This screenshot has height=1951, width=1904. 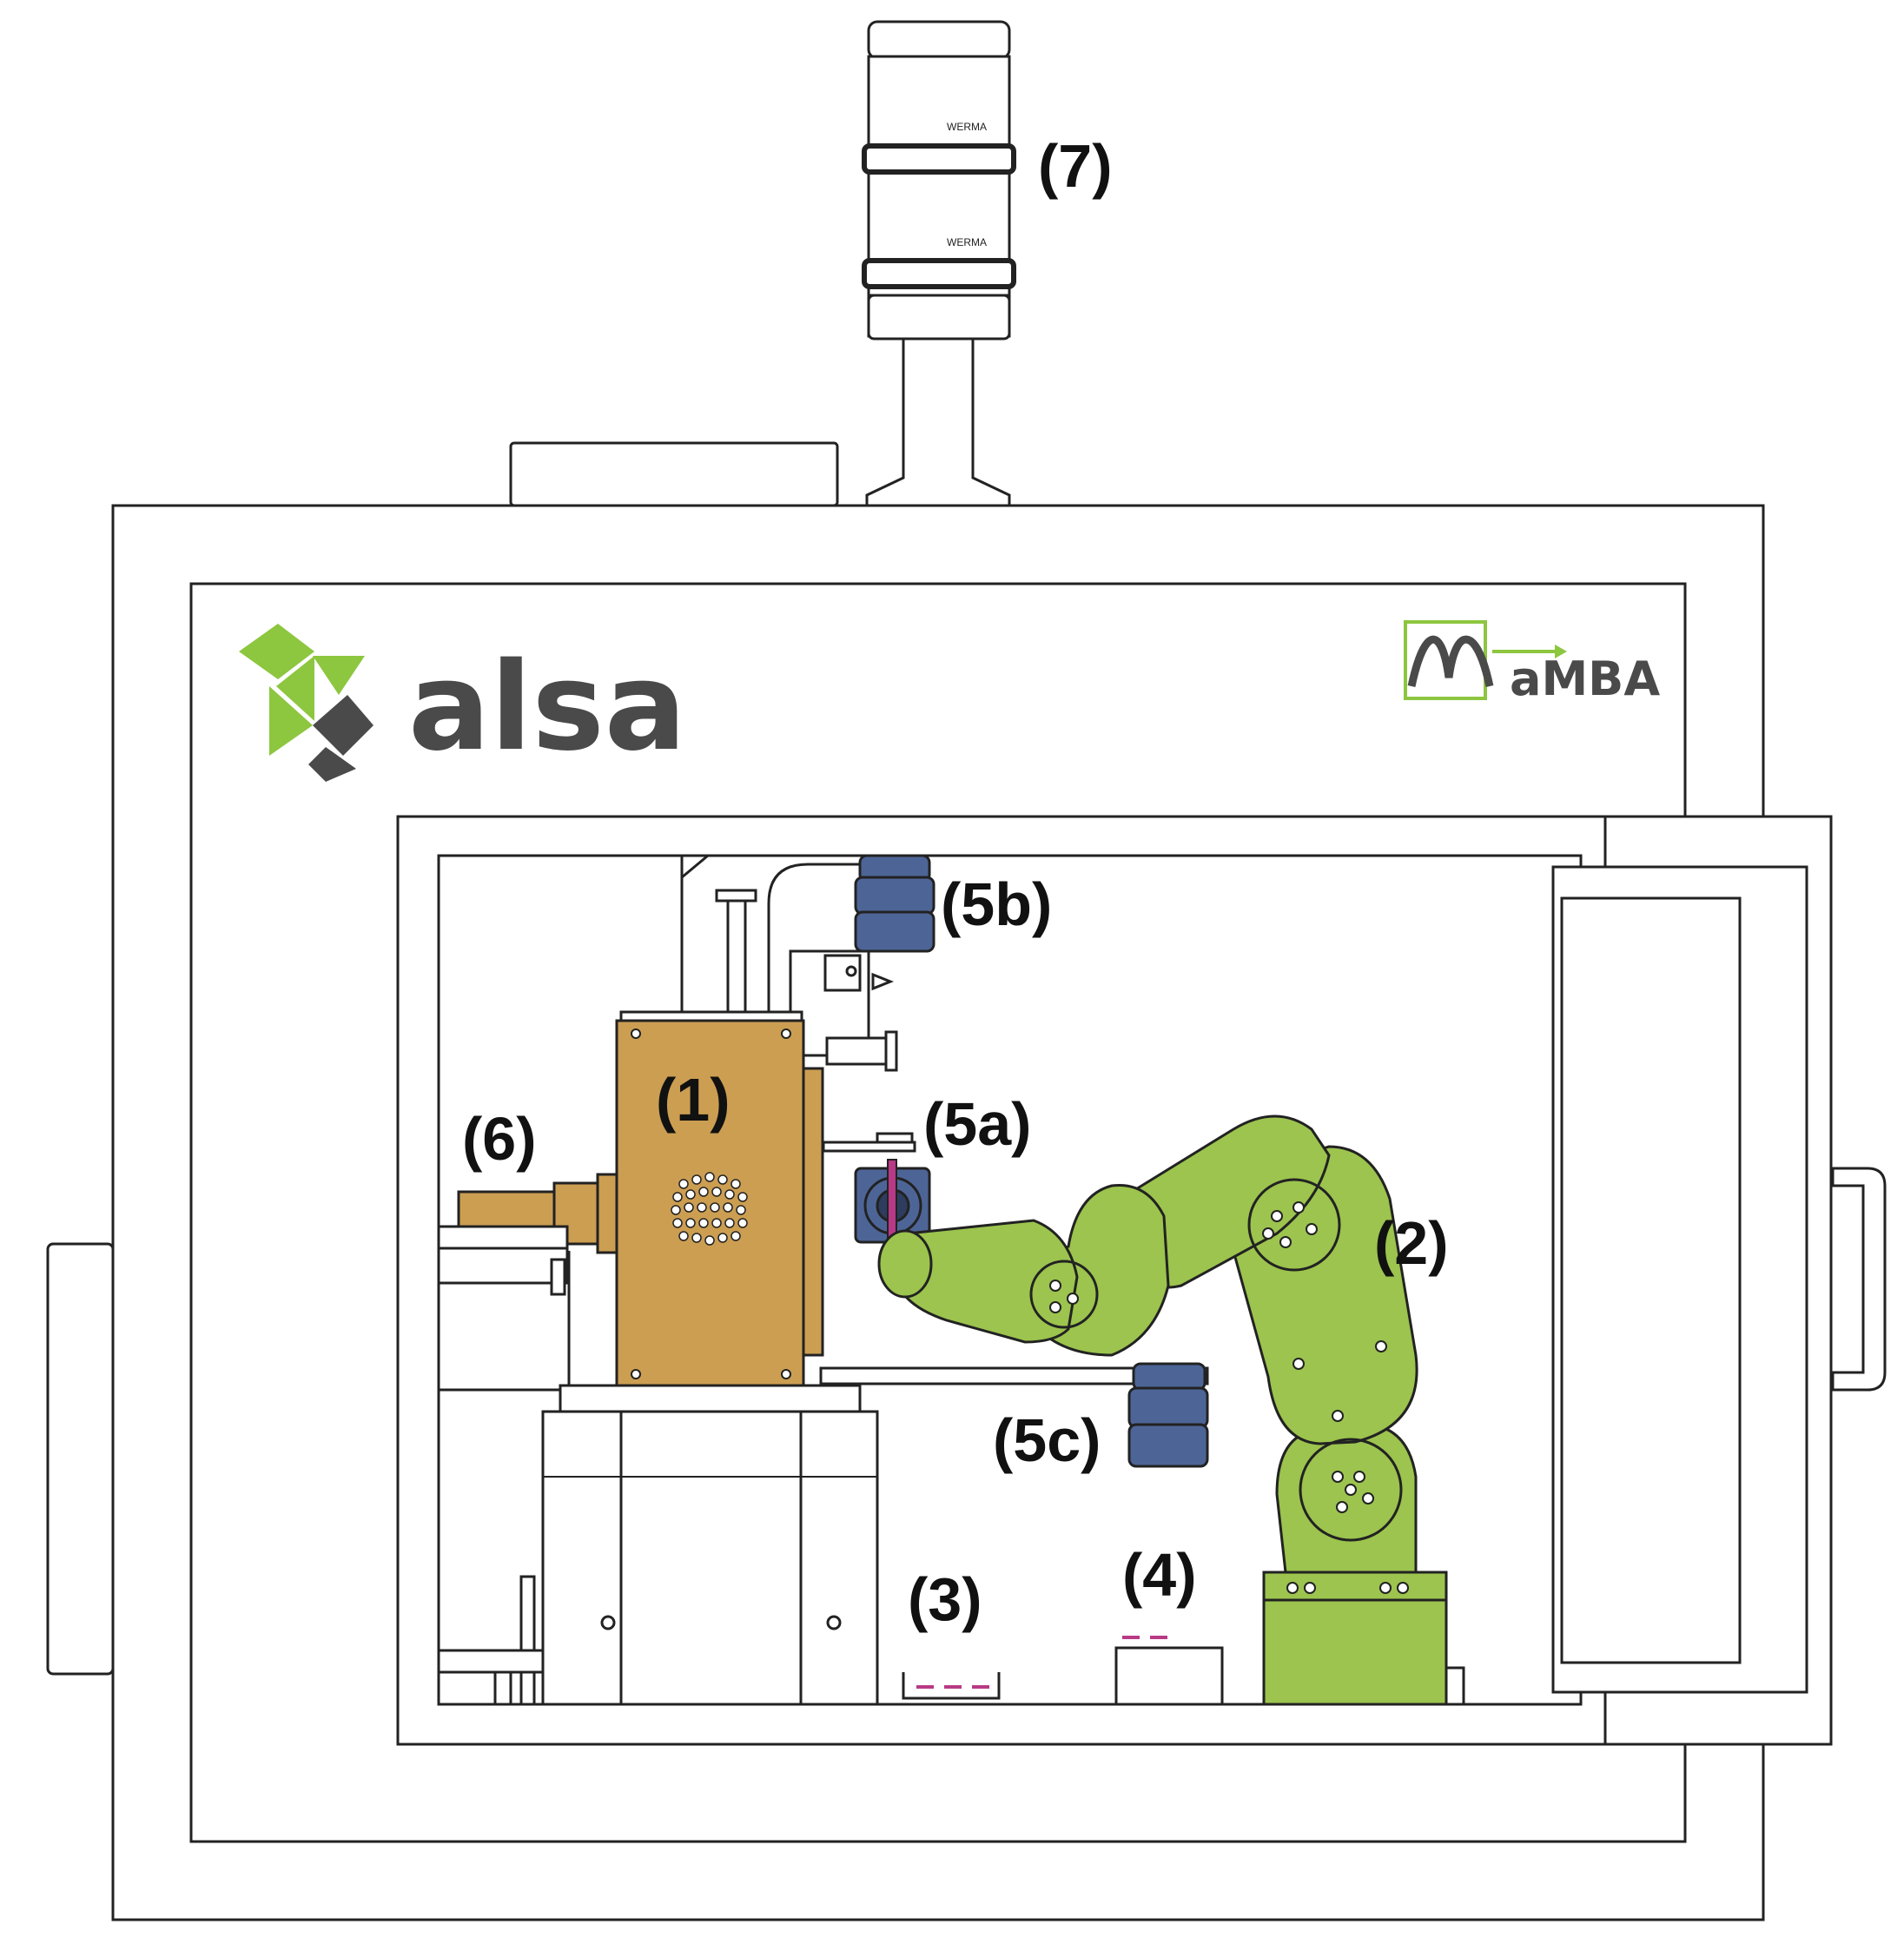 What do you see at coordinates (1651, 1280) in the screenshot?
I see `door-glass` at bounding box center [1651, 1280].